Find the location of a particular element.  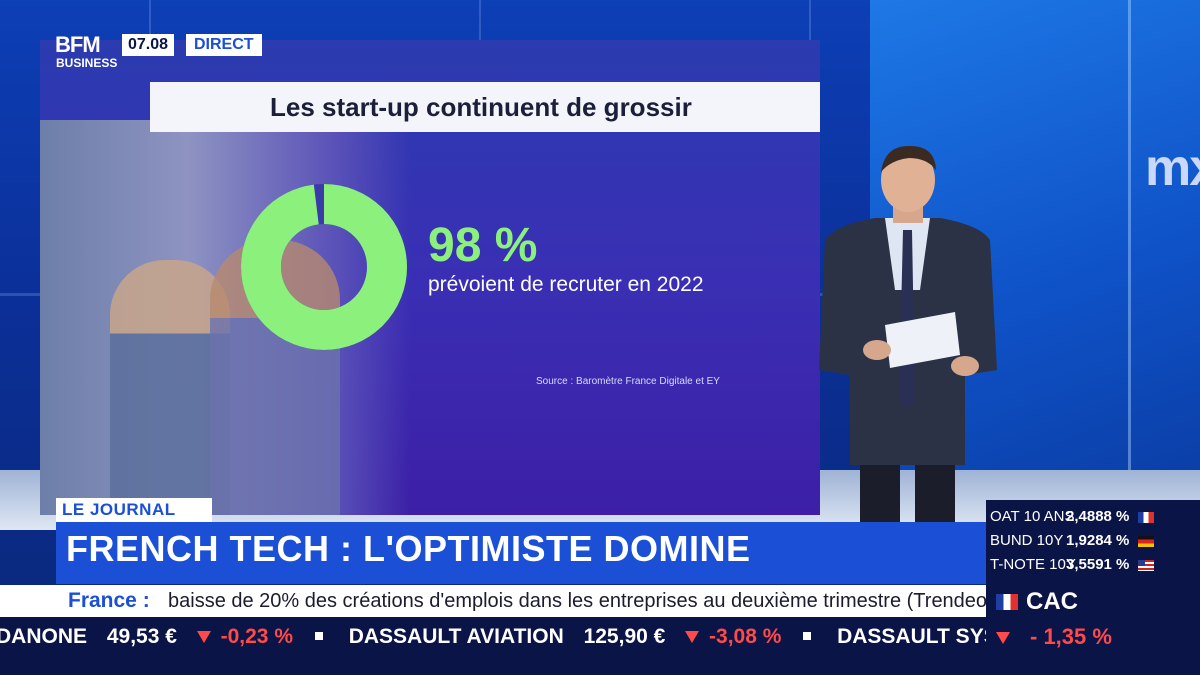

donut-arc is located at coordinates (324, 267).